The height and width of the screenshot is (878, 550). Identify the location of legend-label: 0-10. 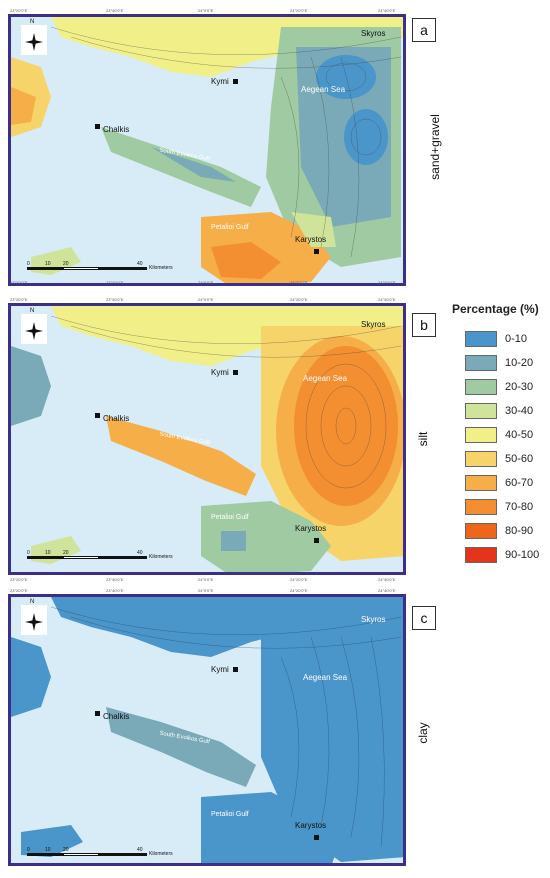
(516, 339).